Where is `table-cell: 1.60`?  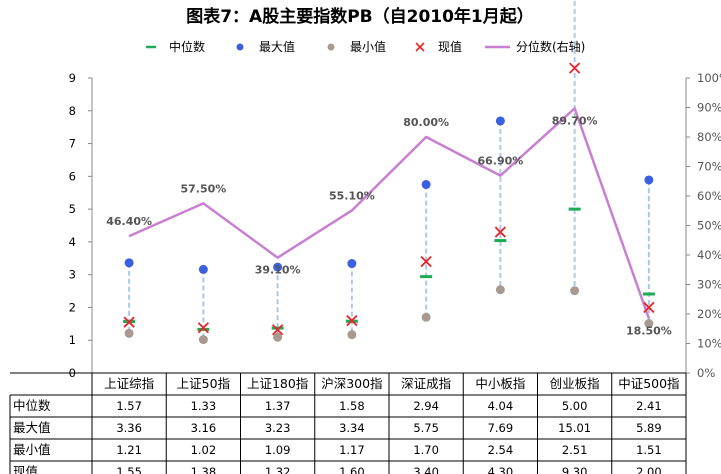
table-cell: 1.60 is located at coordinates (352, 469).